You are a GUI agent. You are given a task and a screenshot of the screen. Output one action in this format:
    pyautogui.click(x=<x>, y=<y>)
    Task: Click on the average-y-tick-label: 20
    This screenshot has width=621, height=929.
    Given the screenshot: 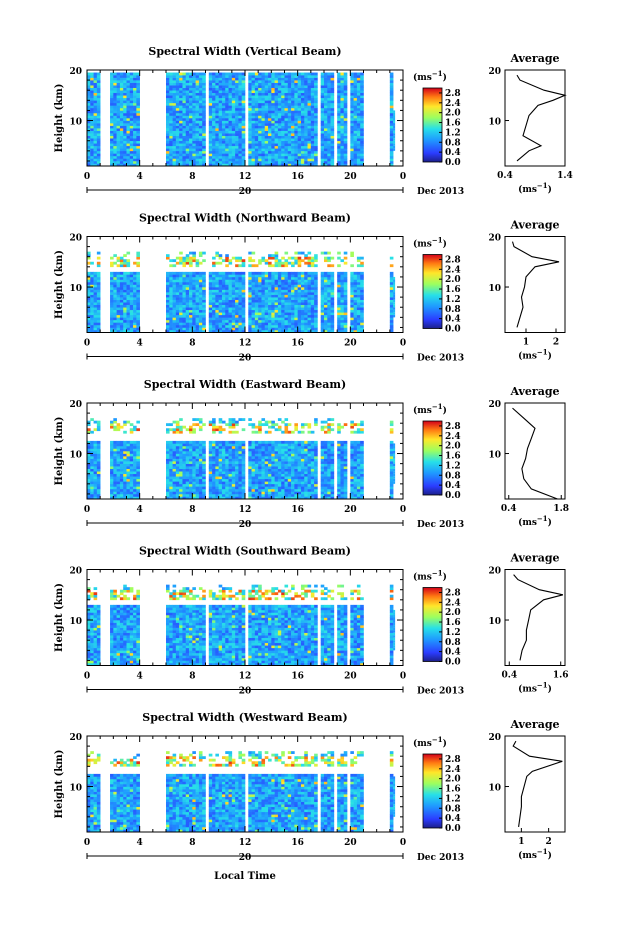 What is the action you would take?
    pyautogui.click(x=494, y=72)
    